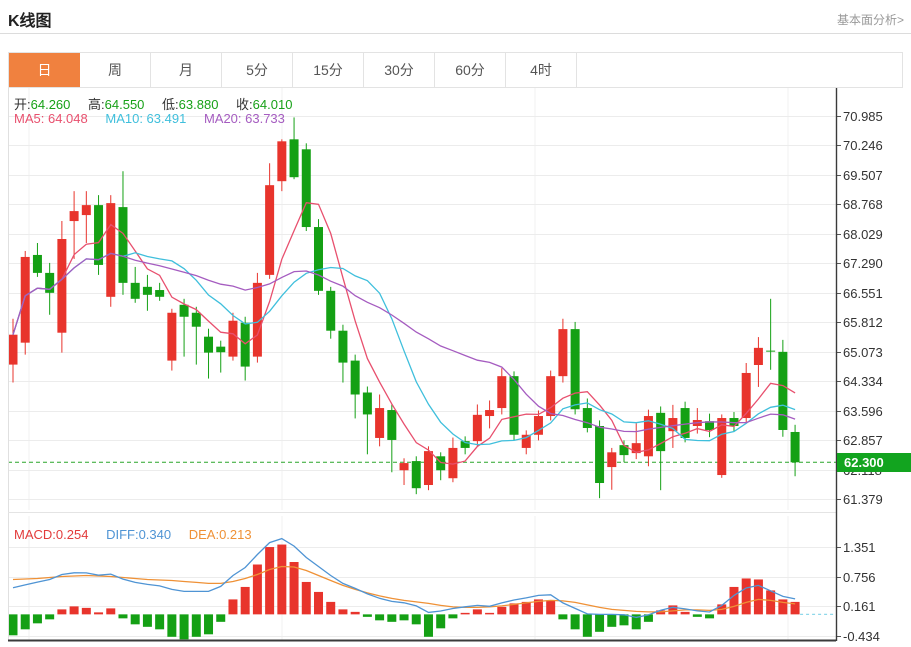 This screenshot has width=911, height=647. I want to click on tab-period-0: 日, so click(44, 70).